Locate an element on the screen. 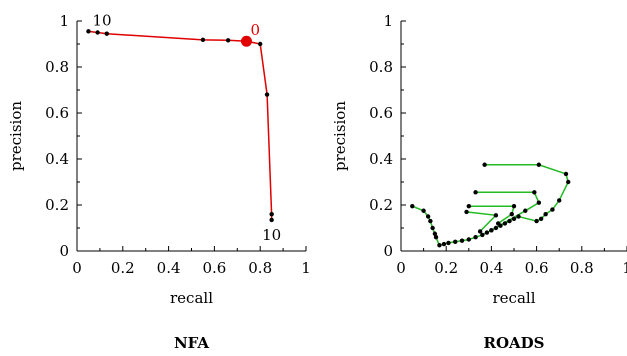 Image resolution: width=627 pixels, height=356 pixels. nfa-x-tick-label: 0.8 is located at coordinates (260, 268).